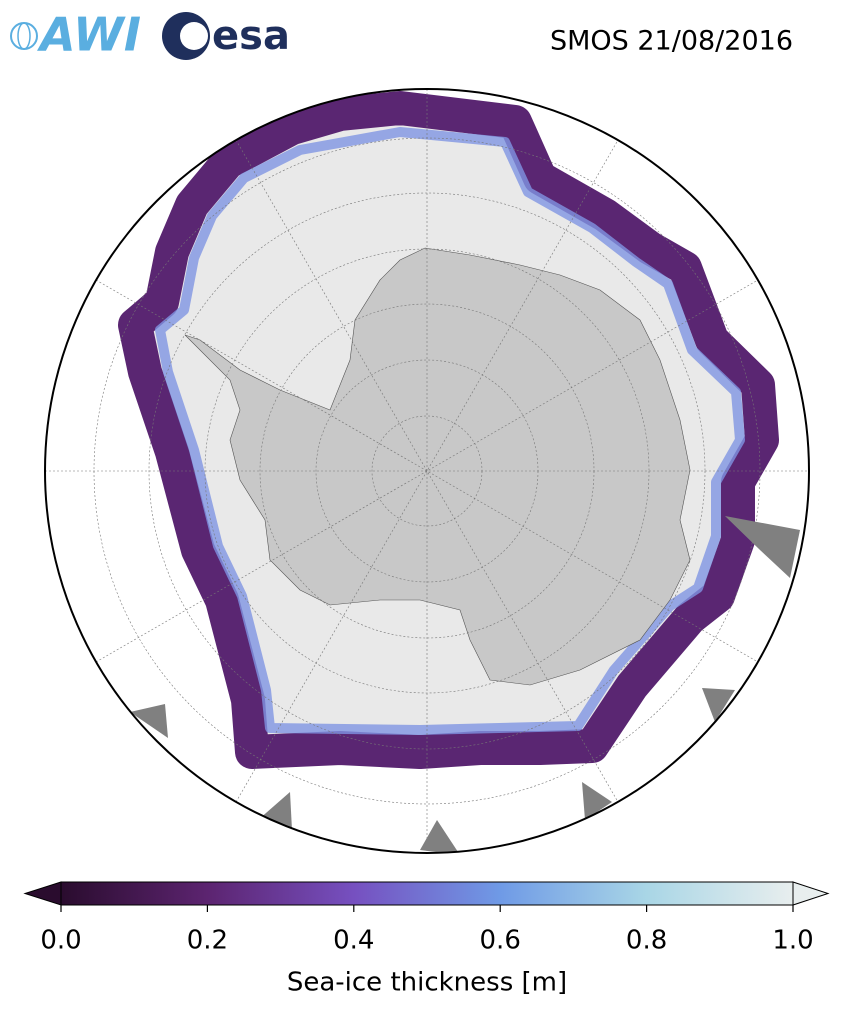 This screenshot has height=1026, width=854. I want to click on colorbar-tick-label: 0.2, so click(207, 941).